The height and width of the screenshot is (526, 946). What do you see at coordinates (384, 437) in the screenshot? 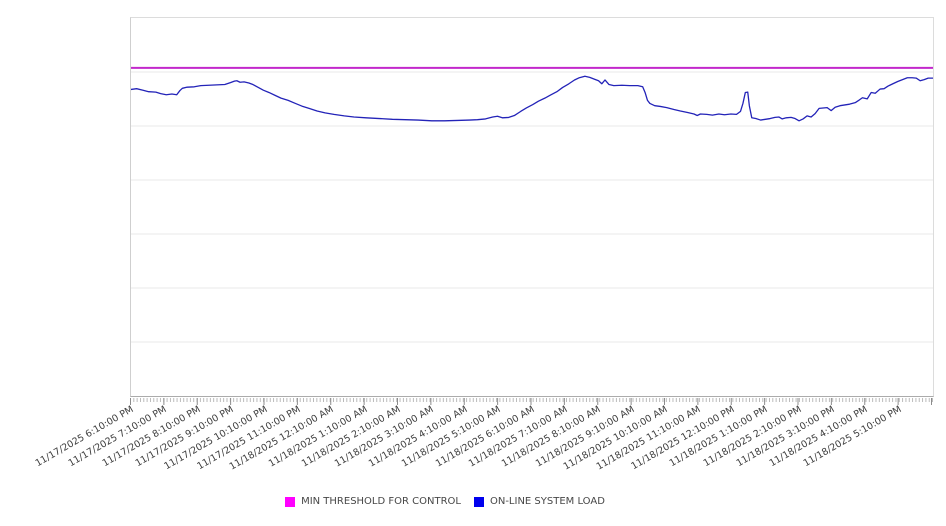
I see `x-tick-label: 11/18/2025 3:10:00 AM` at bounding box center [384, 437].